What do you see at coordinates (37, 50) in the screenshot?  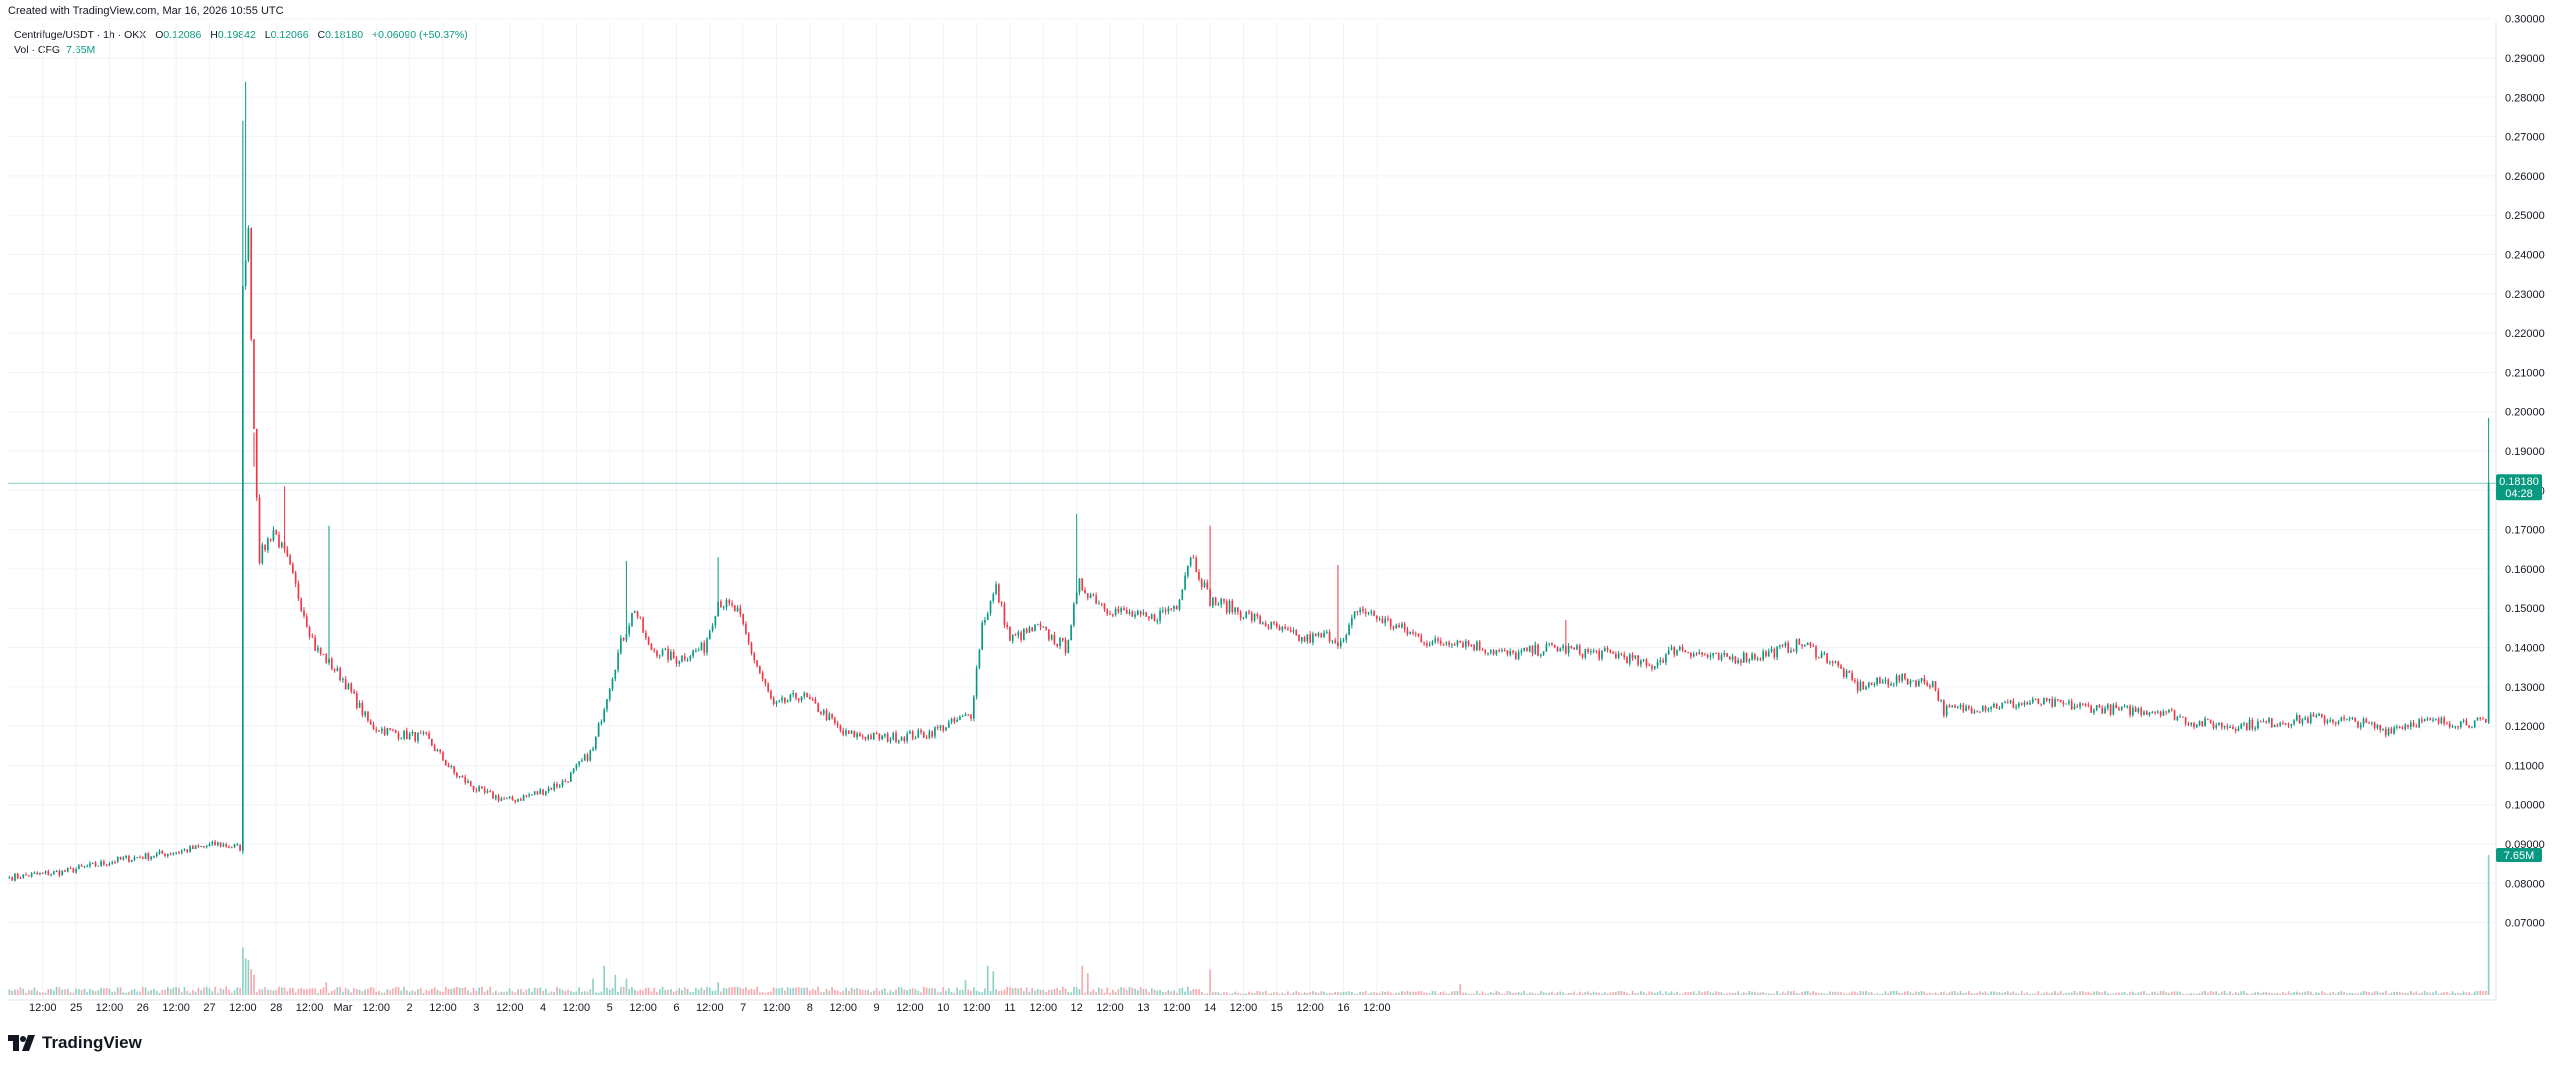 I see `volume-label: Vol · CFG` at bounding box center [37, 50].